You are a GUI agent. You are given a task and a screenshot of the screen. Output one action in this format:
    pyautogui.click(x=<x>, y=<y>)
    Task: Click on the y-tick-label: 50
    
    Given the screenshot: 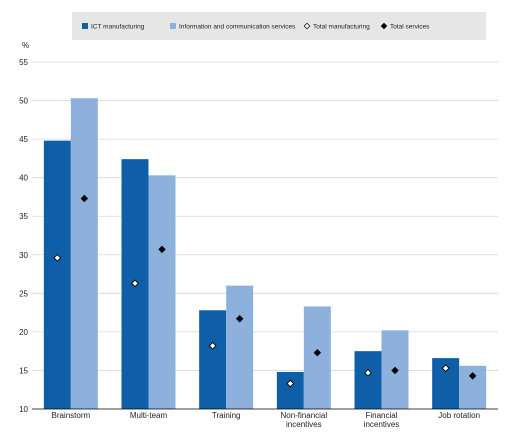 What is the action you would take?
    pyautogui.click(x=23, y=101)
    